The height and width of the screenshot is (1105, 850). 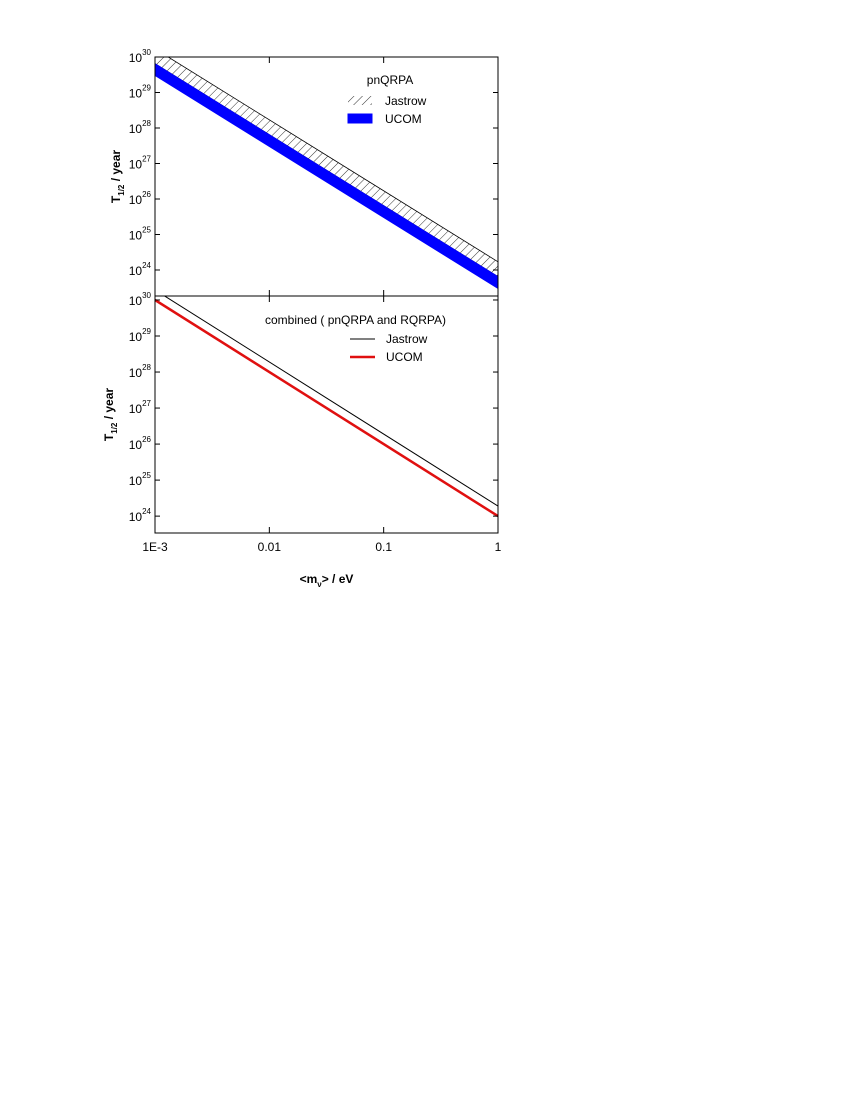 I want to click on legend-title: pnQRPA, so click(x=390, y=80).